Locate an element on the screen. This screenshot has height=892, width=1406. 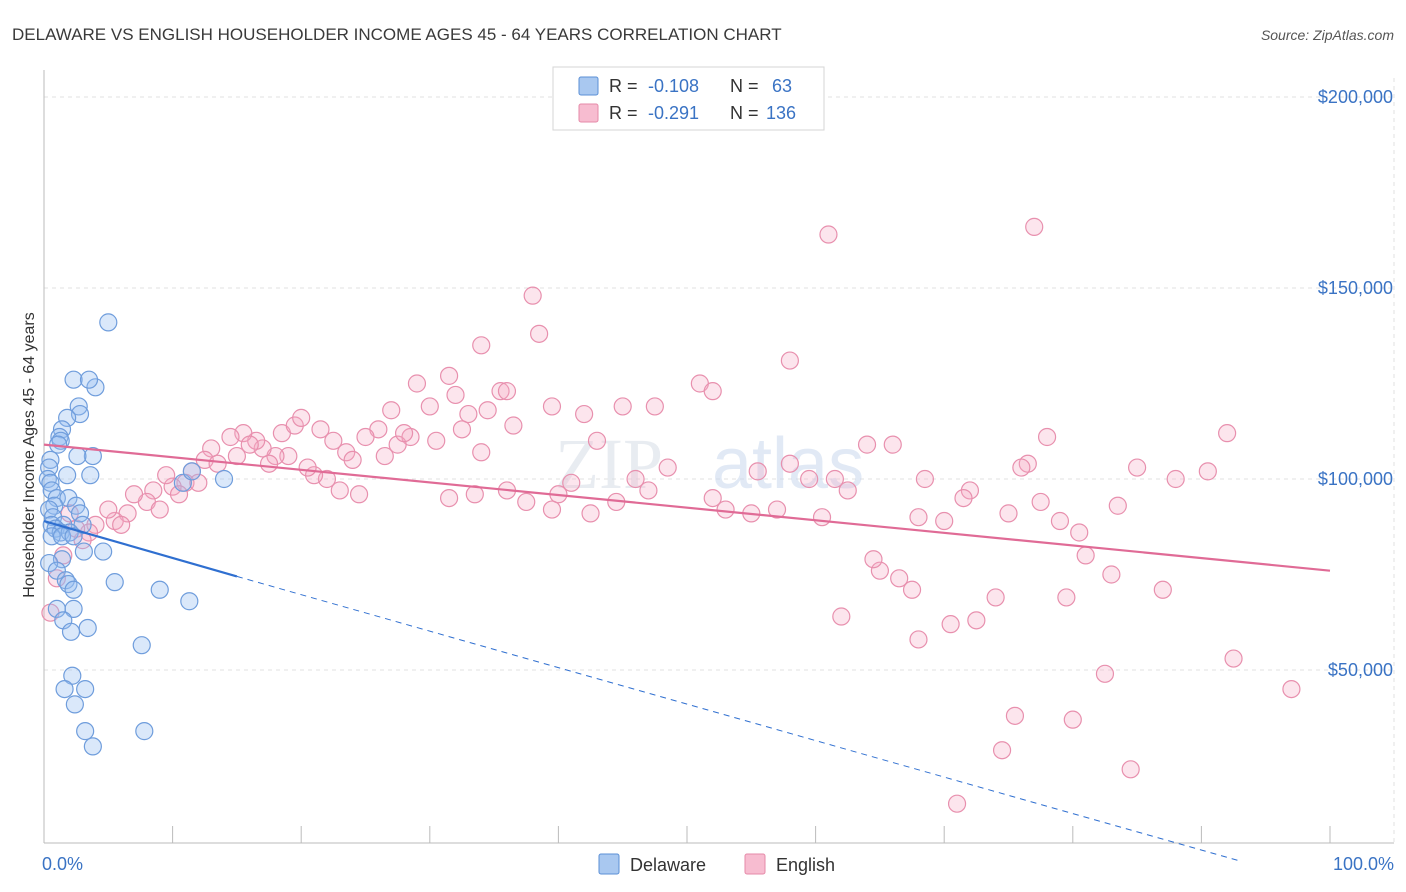
y-tick-label: $150,000 is located at coordinates (1355, 288).